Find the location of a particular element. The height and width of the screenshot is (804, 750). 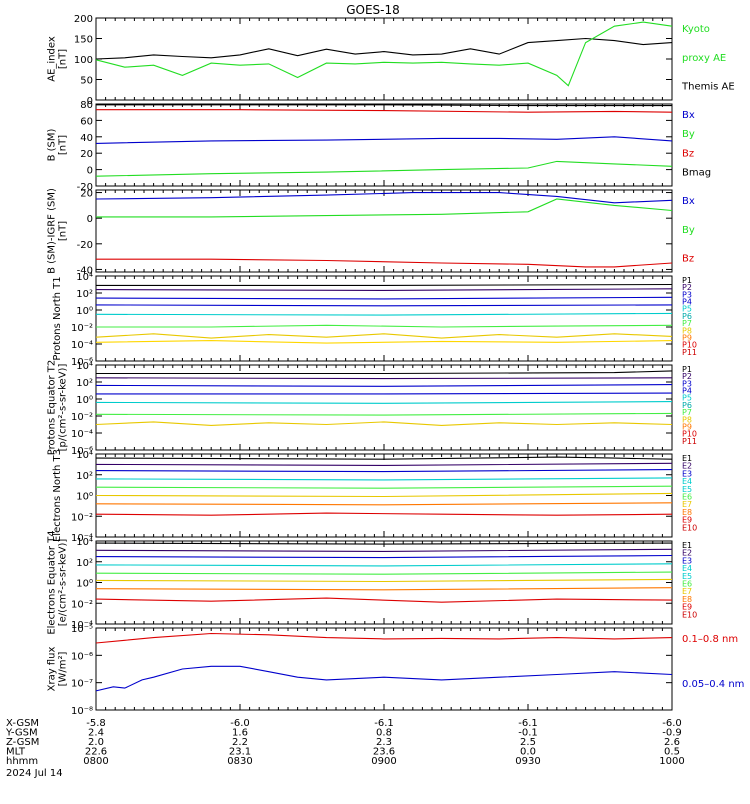

panel-7-y-tick-label: 10⁻² is located at coordinates (82, 604).